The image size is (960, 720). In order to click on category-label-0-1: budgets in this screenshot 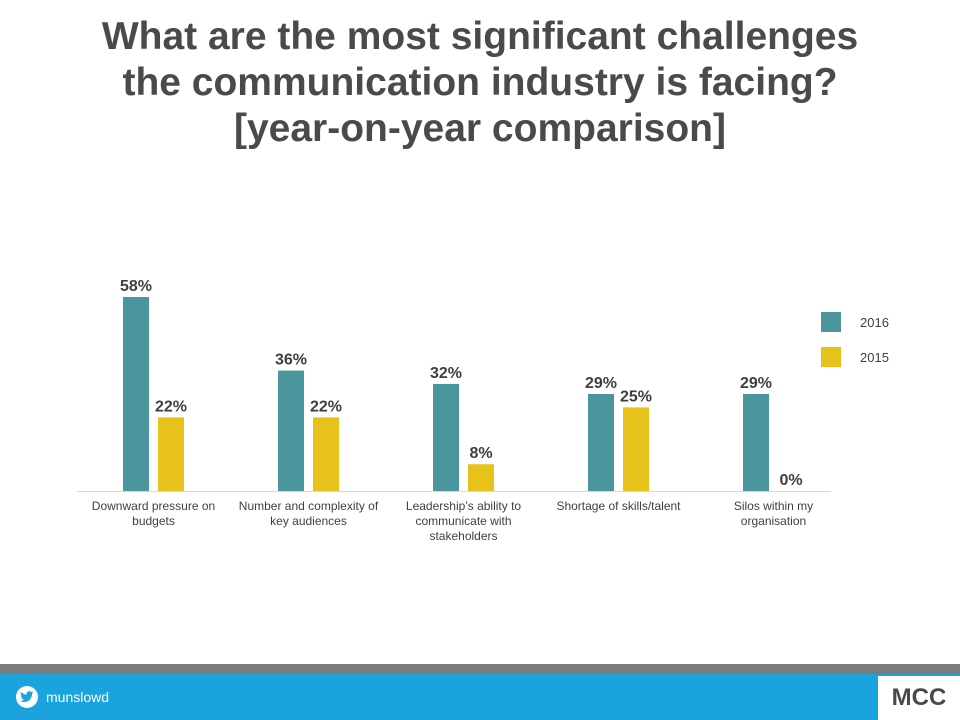, I will do `click(153, 521)`.